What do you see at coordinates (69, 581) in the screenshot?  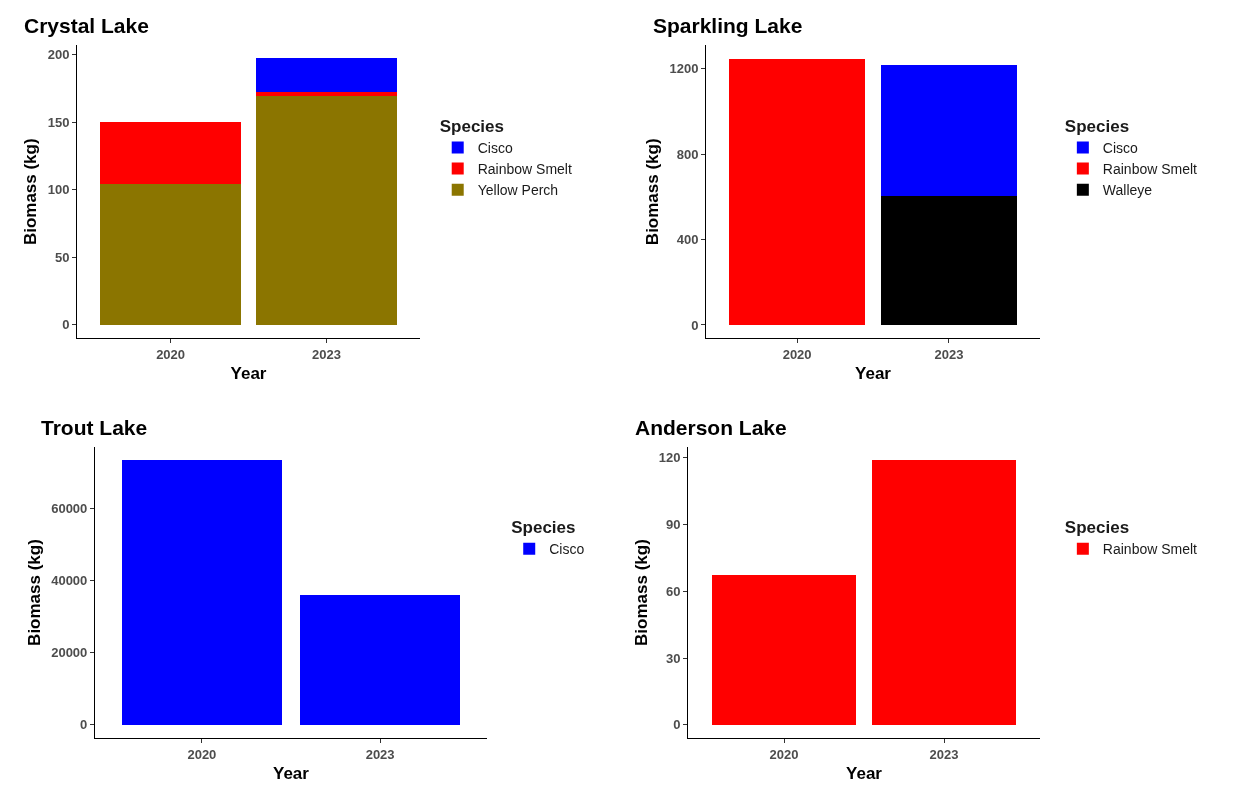 I see `y-tick-label: 40000` at bounding box center [69, 581].